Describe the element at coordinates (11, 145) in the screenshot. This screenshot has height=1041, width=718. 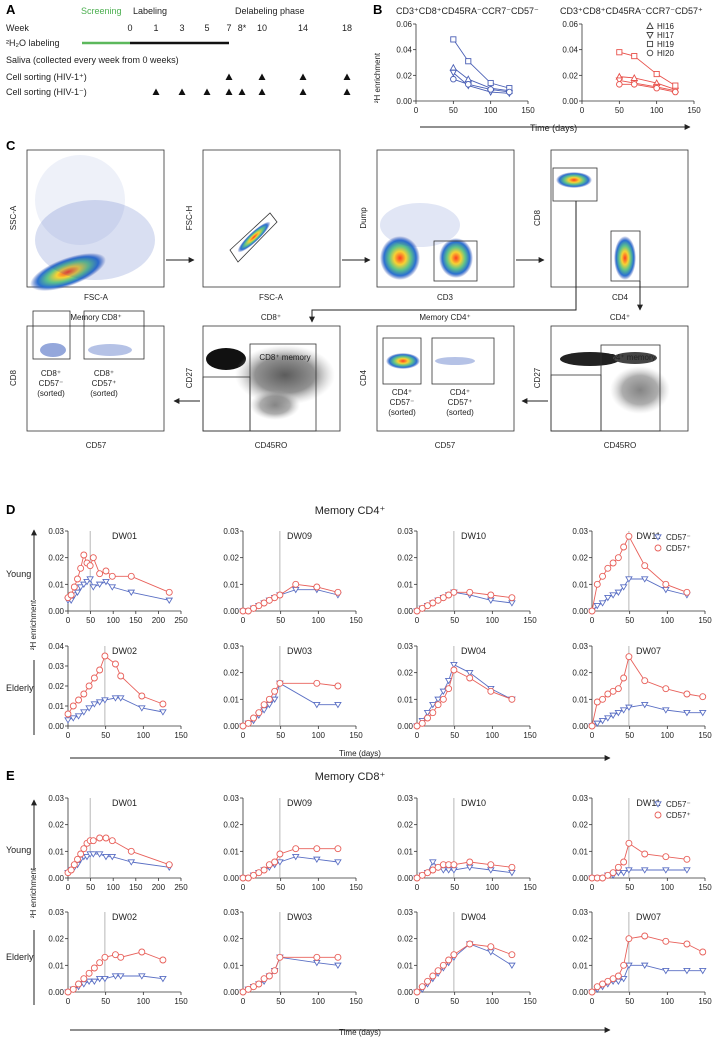
I see `panel-label-c: C` at that location.